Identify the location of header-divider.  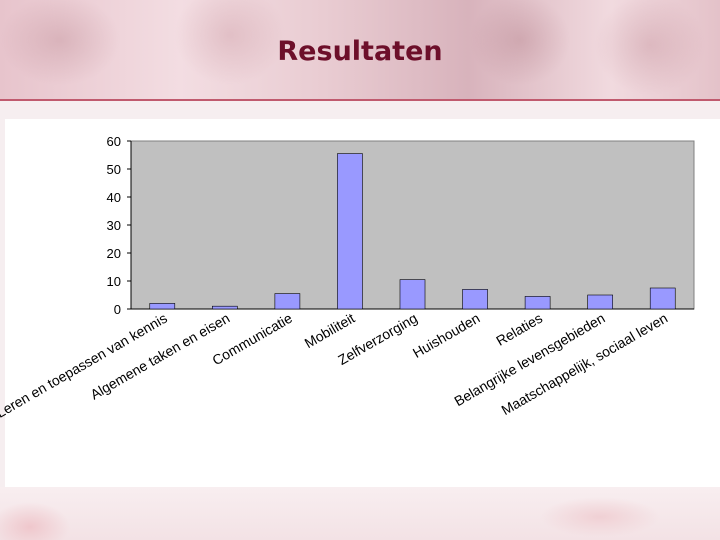
(360, 100).